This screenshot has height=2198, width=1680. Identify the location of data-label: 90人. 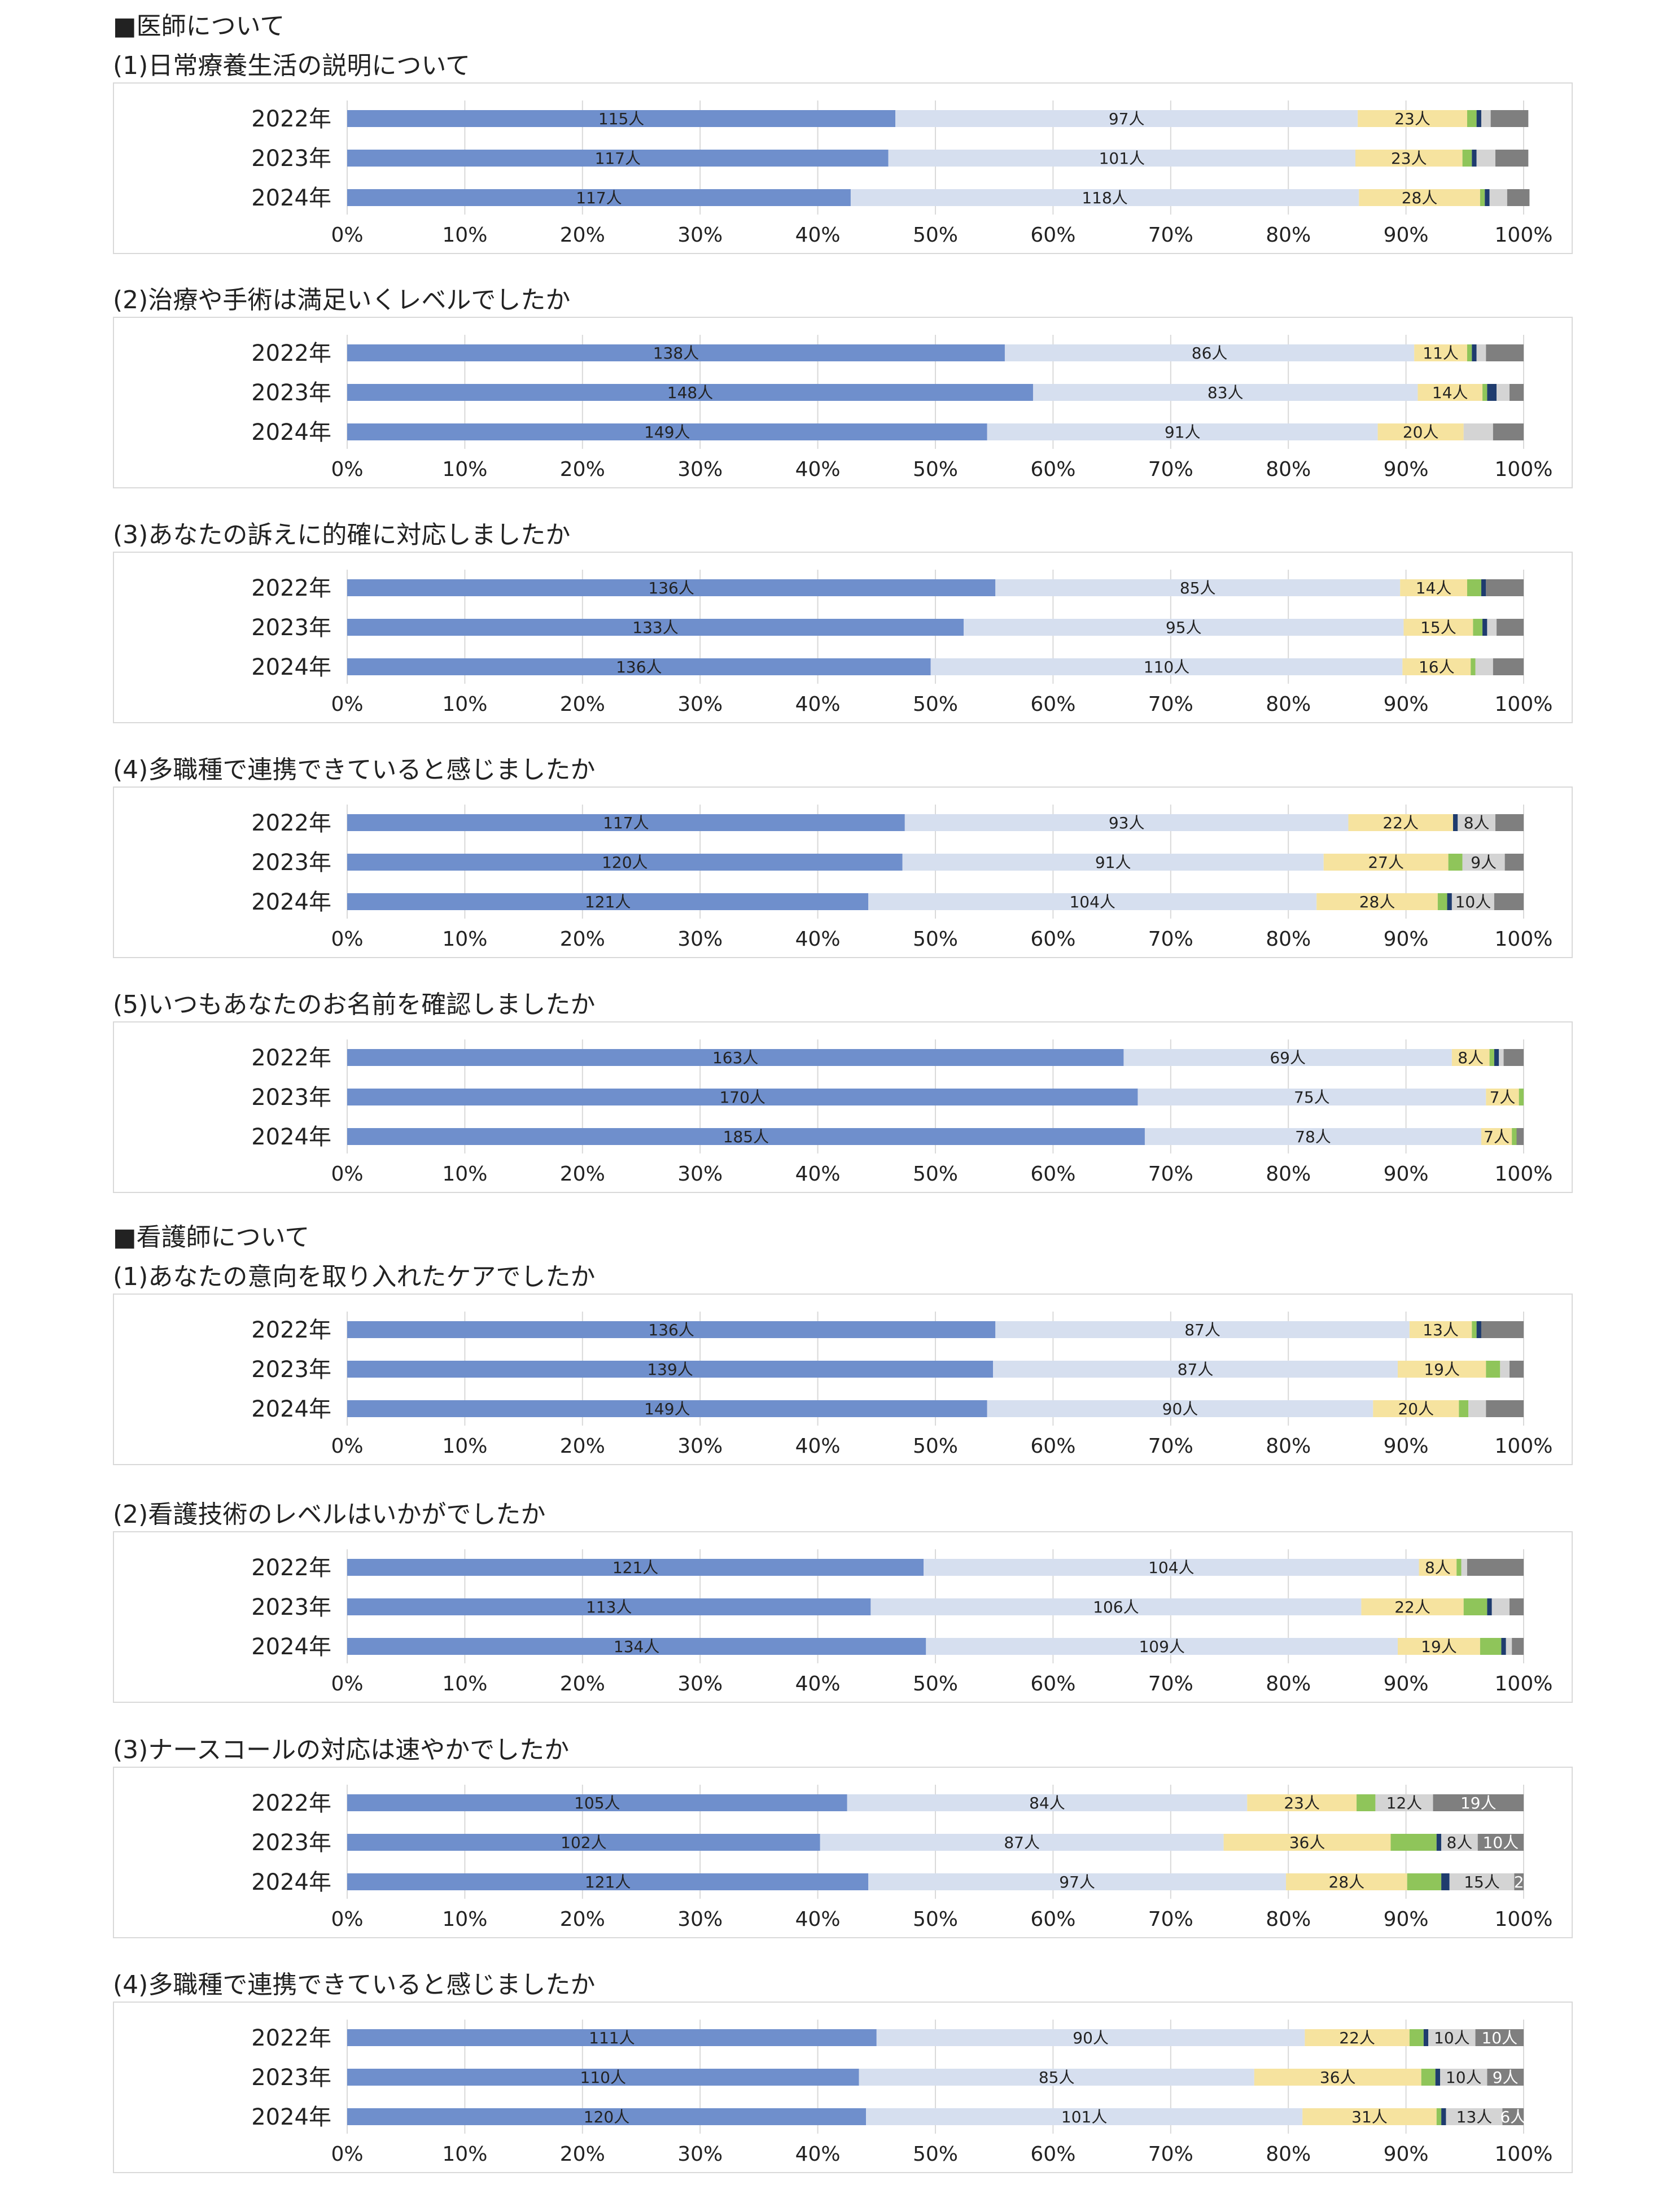
(1091, 2038).